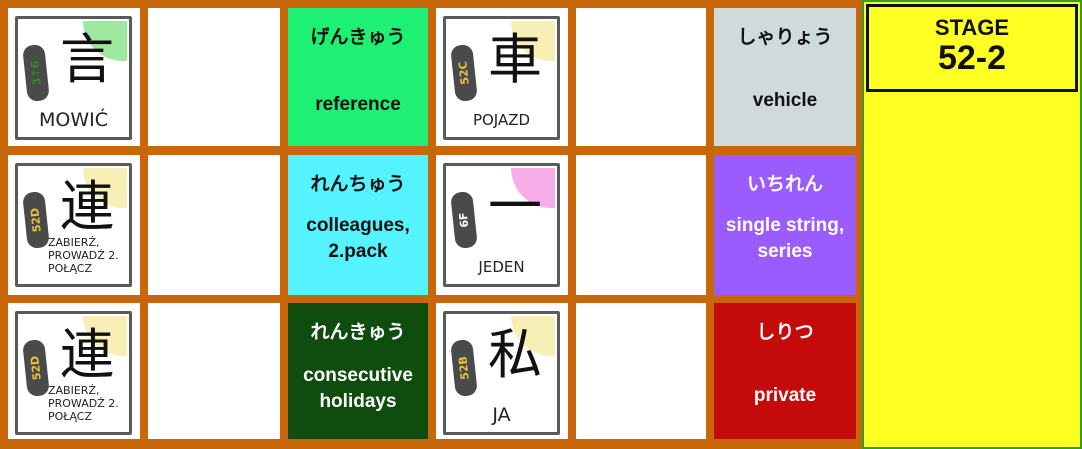  What do you see at coordinates (785, 100) in the screenshot?
I see `vocab-english: vehicle` at bounding box center [785, 100].